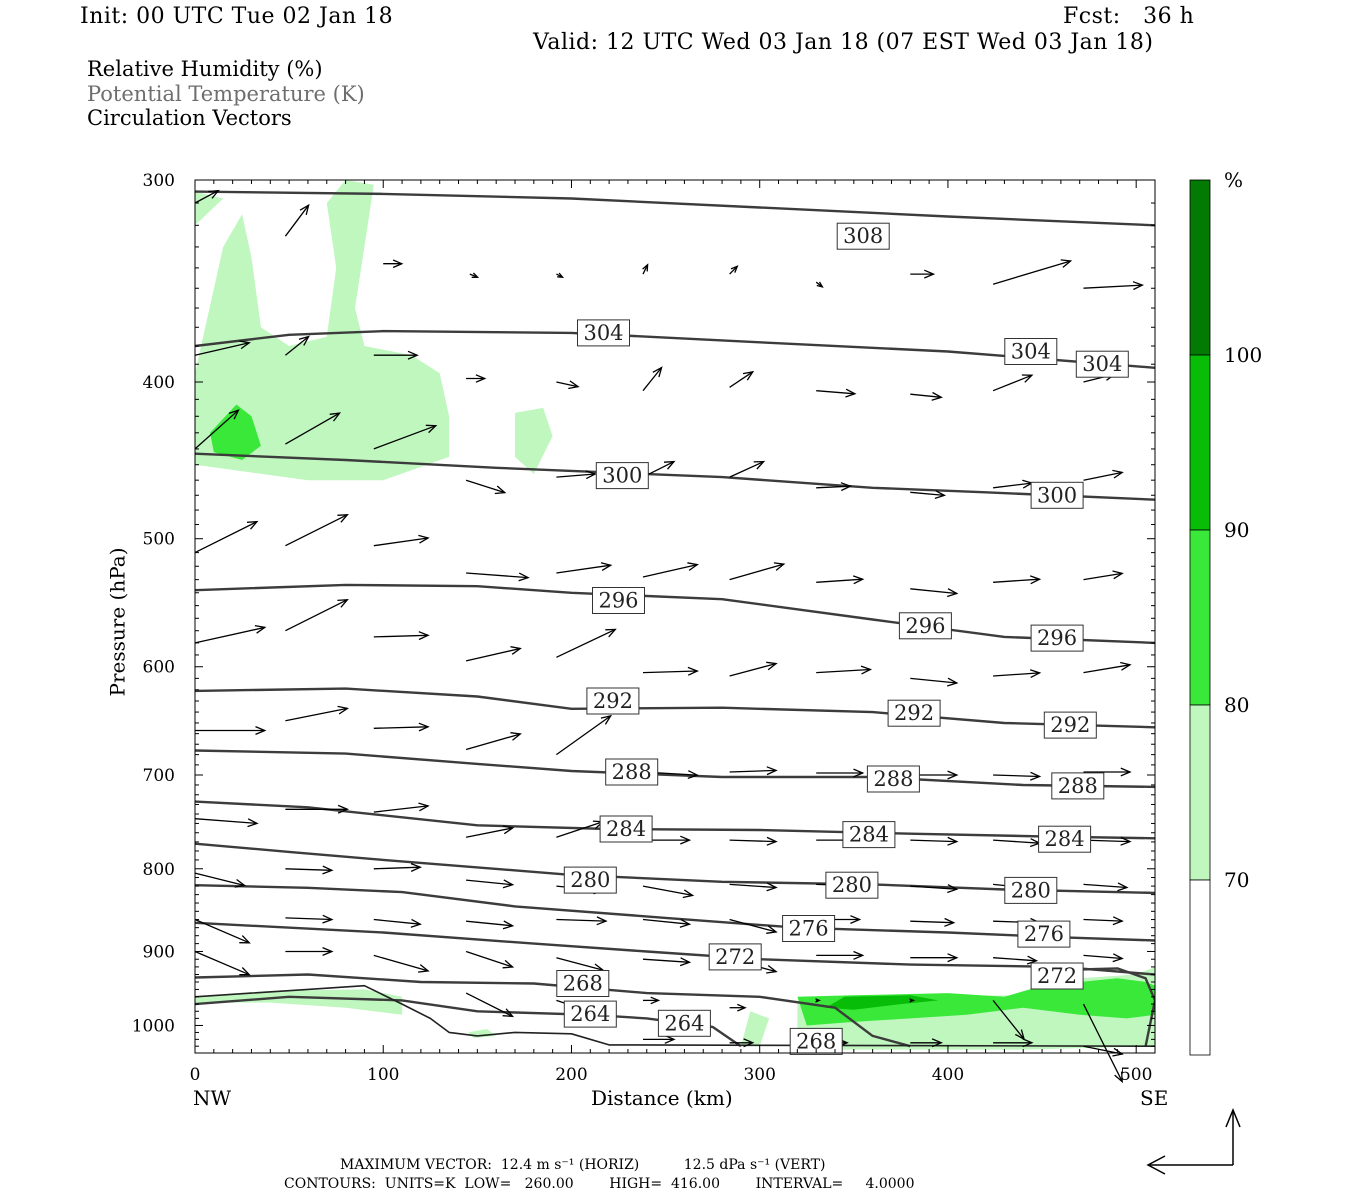 This screenshot has width=1350, height=1200. I want to click on reference-vector-icon, so click(1193, 1141).